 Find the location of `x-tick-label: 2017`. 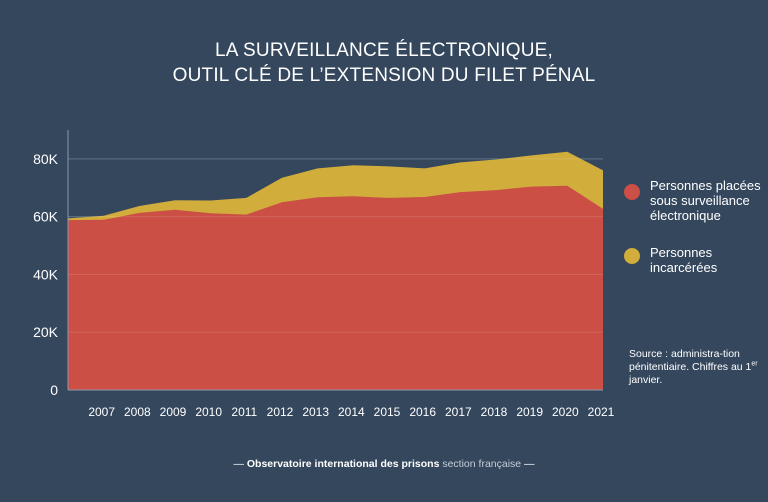

x-tick-label: 2017 is located at coordinates (458, 412).